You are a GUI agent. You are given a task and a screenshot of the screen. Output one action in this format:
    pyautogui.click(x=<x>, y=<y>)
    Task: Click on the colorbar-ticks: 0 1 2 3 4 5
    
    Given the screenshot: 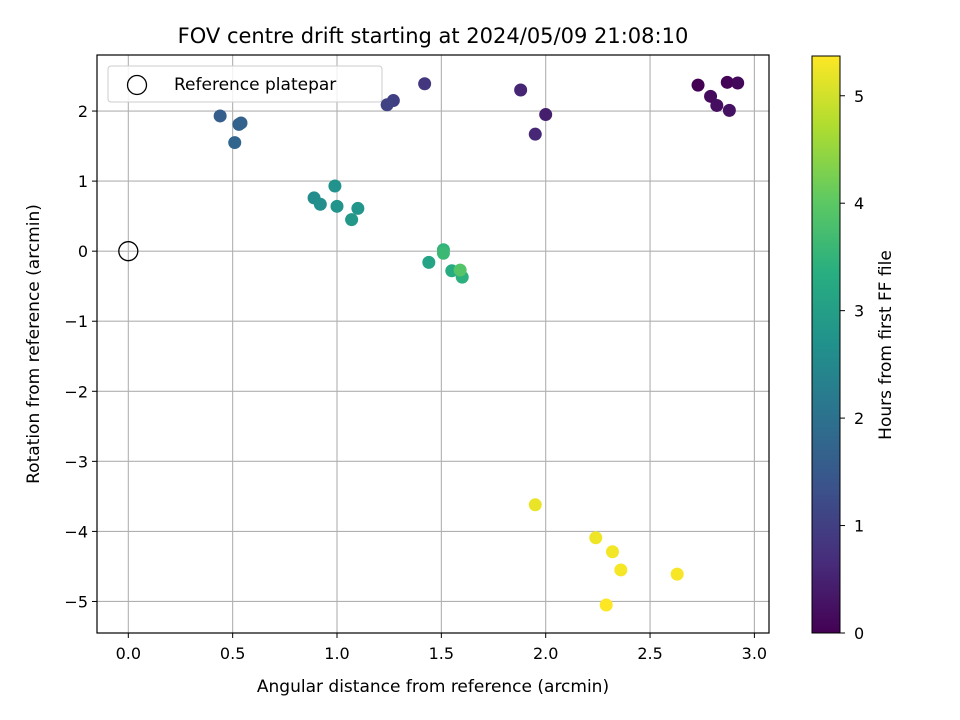 What is the action you would take?
    pyautogui.click(x=852, y=365)
    